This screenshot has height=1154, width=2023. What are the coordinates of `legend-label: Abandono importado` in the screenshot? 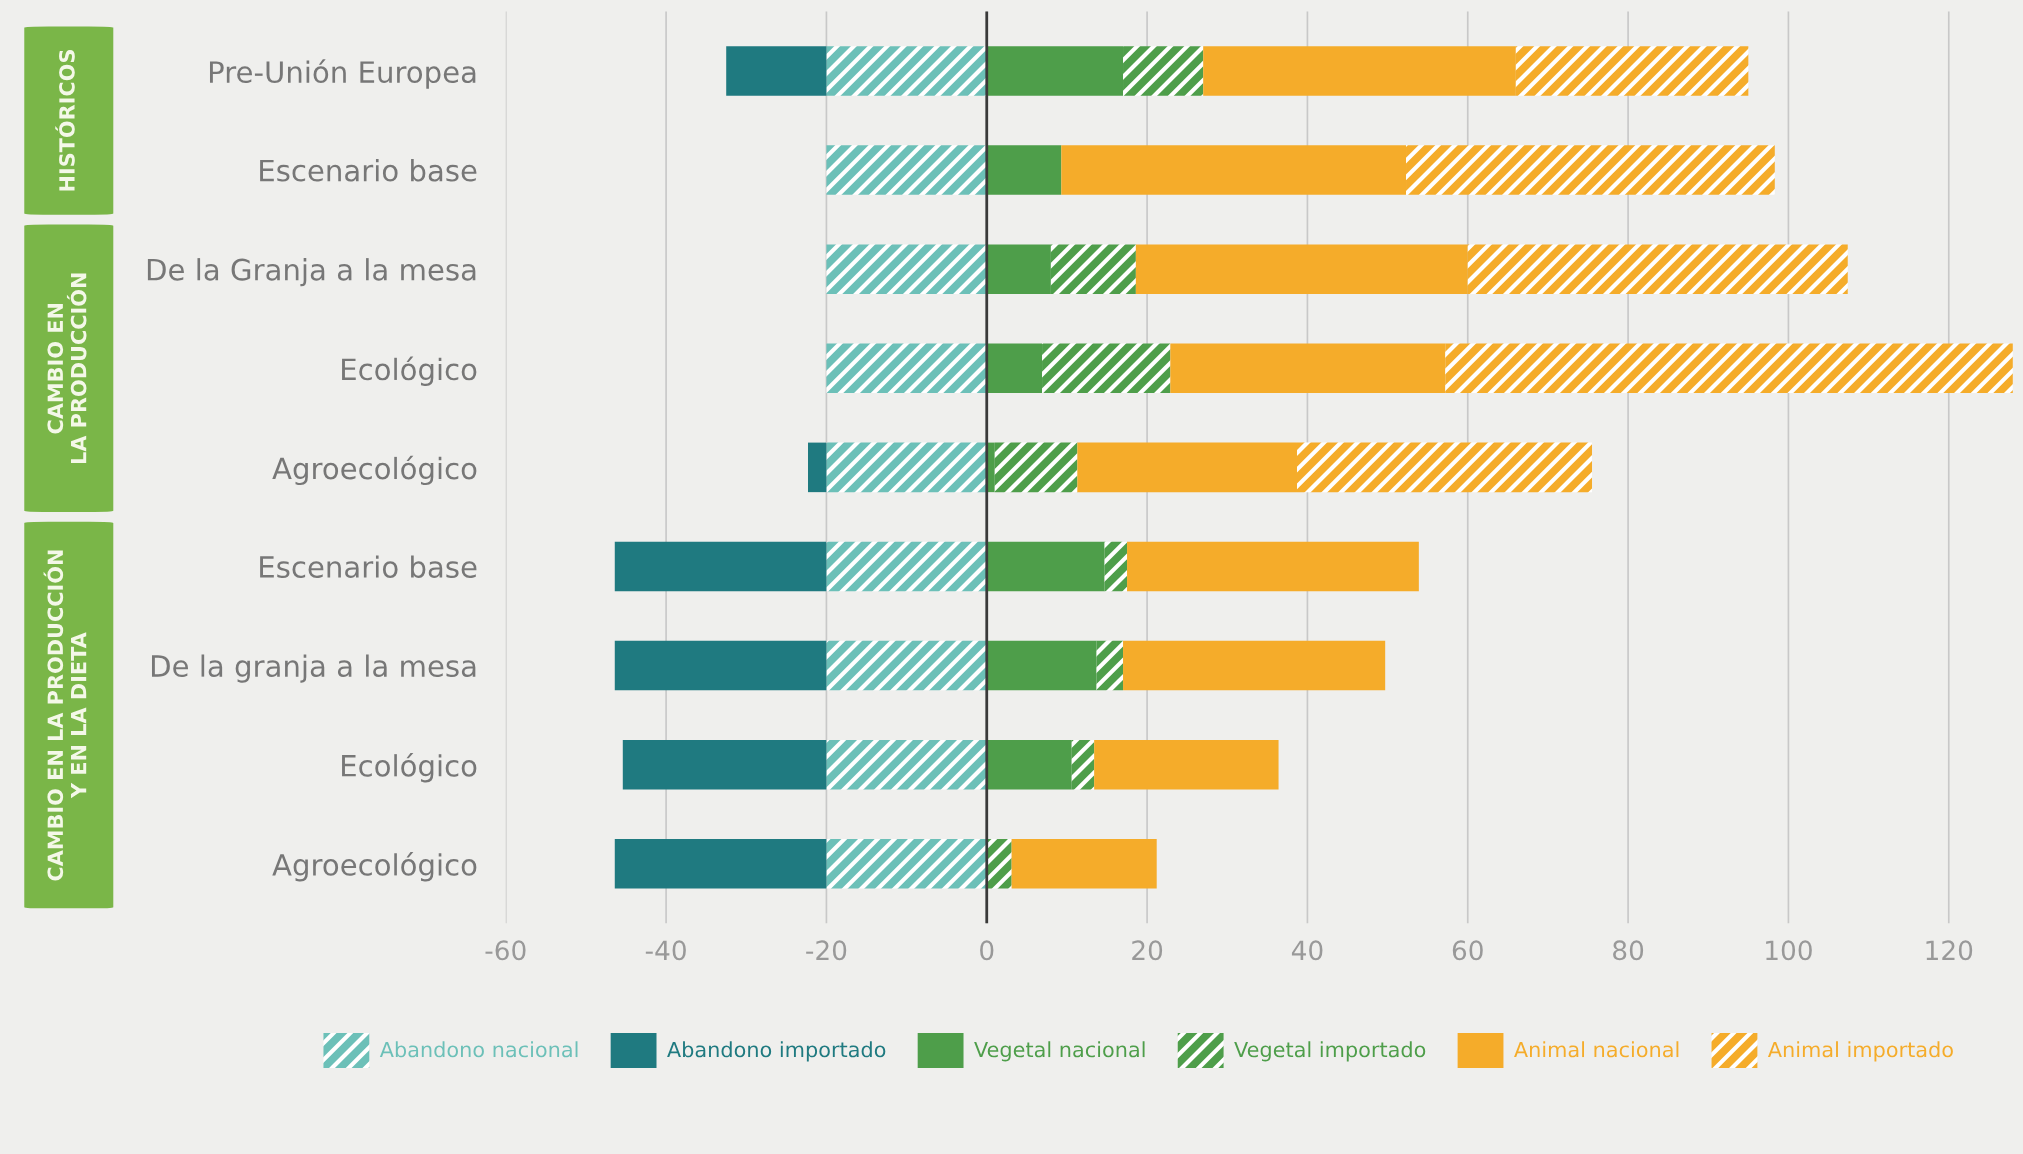 It's located at (776, 1051).